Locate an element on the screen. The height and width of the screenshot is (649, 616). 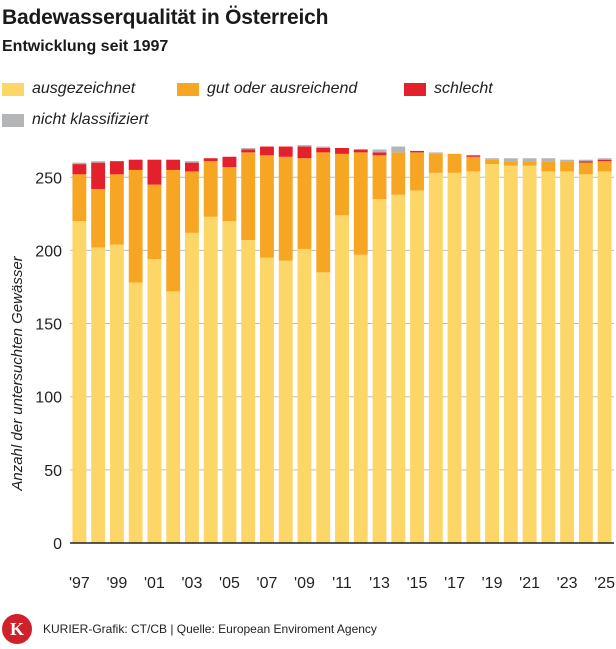
bar-segment-schlecht-2001 is located at coordinates (154, 172).